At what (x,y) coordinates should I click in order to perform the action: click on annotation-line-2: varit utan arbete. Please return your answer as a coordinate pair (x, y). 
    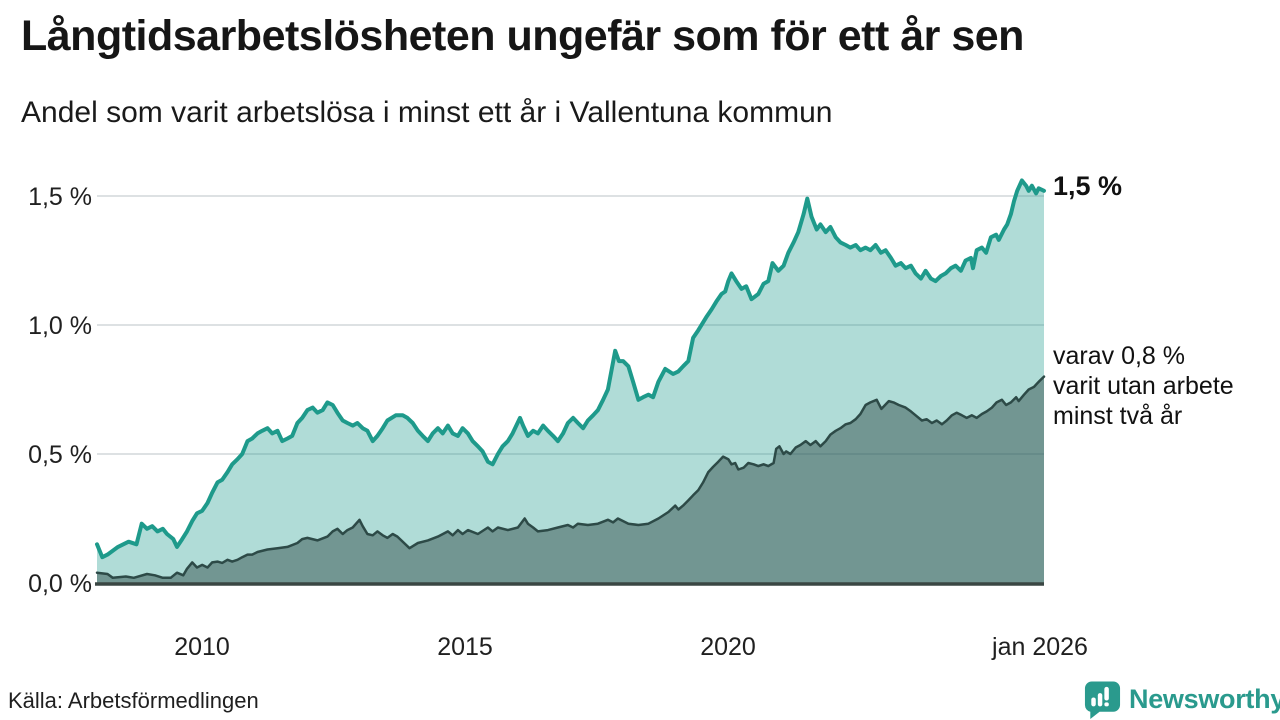
    Looking at the image, I should click on (1143, 386).